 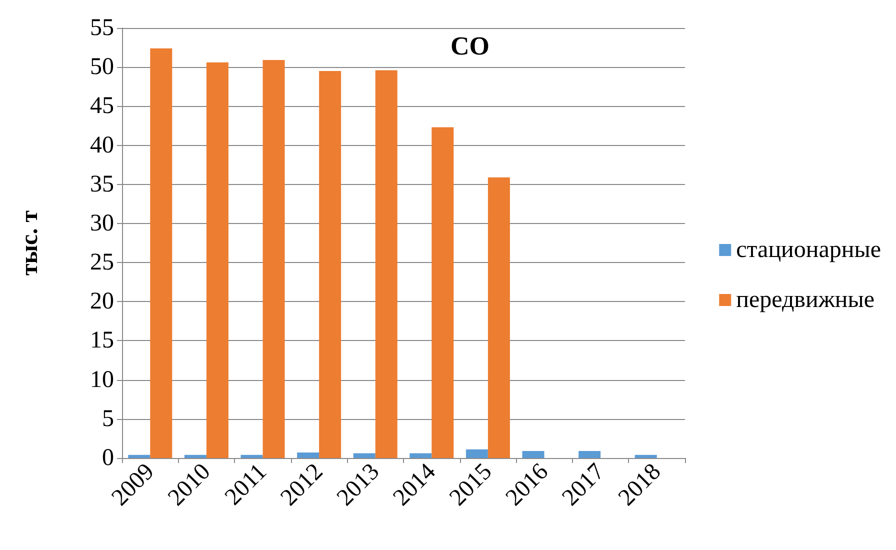 I want to click on legend-label: передвижные, so click(x=805, y=300).